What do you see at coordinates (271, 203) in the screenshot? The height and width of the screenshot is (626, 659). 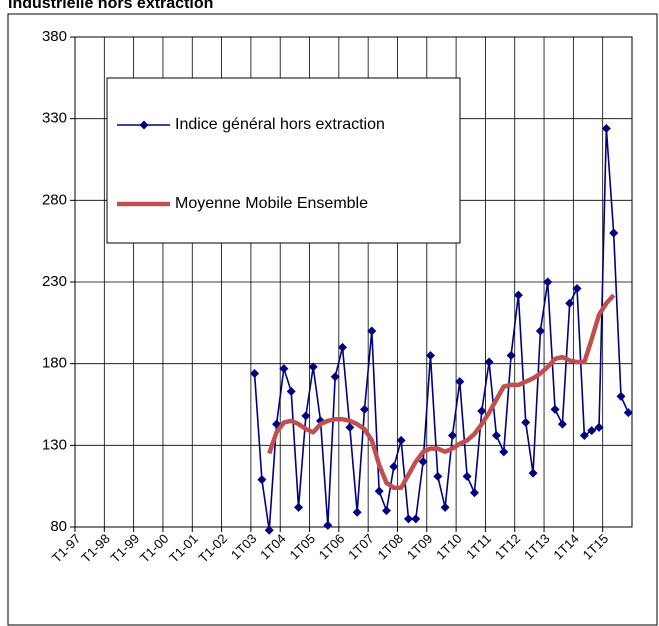 I see `legend-label: Moyenne Mobile Ensemble` at bounding box center [271, 203].